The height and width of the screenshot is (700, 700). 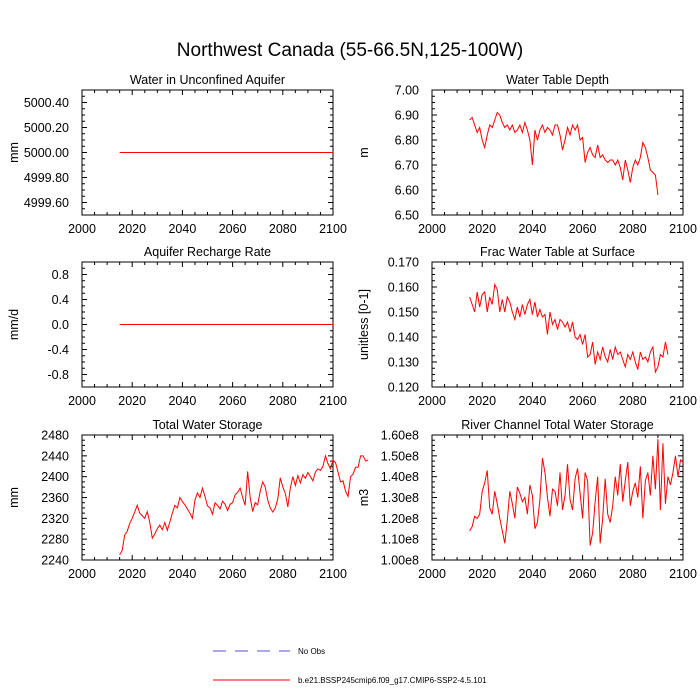 What do you see at coordinates (55, 561) in the screenshot?
I see `y-tick-label: 2240` at bounding box center [55, 561].